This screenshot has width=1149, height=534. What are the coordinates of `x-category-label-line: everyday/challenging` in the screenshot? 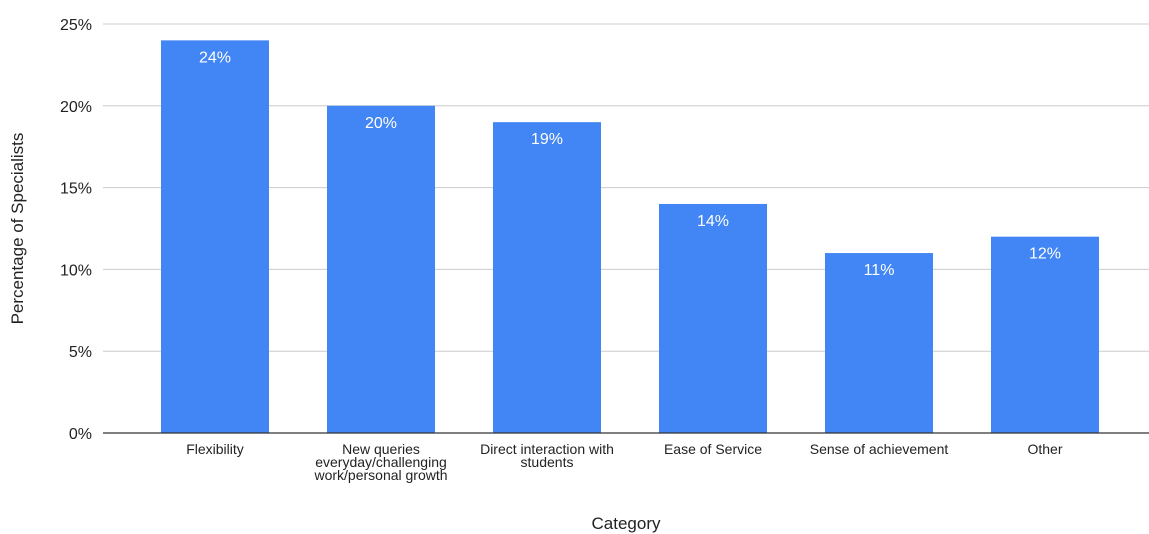 It's located at (381, 462).